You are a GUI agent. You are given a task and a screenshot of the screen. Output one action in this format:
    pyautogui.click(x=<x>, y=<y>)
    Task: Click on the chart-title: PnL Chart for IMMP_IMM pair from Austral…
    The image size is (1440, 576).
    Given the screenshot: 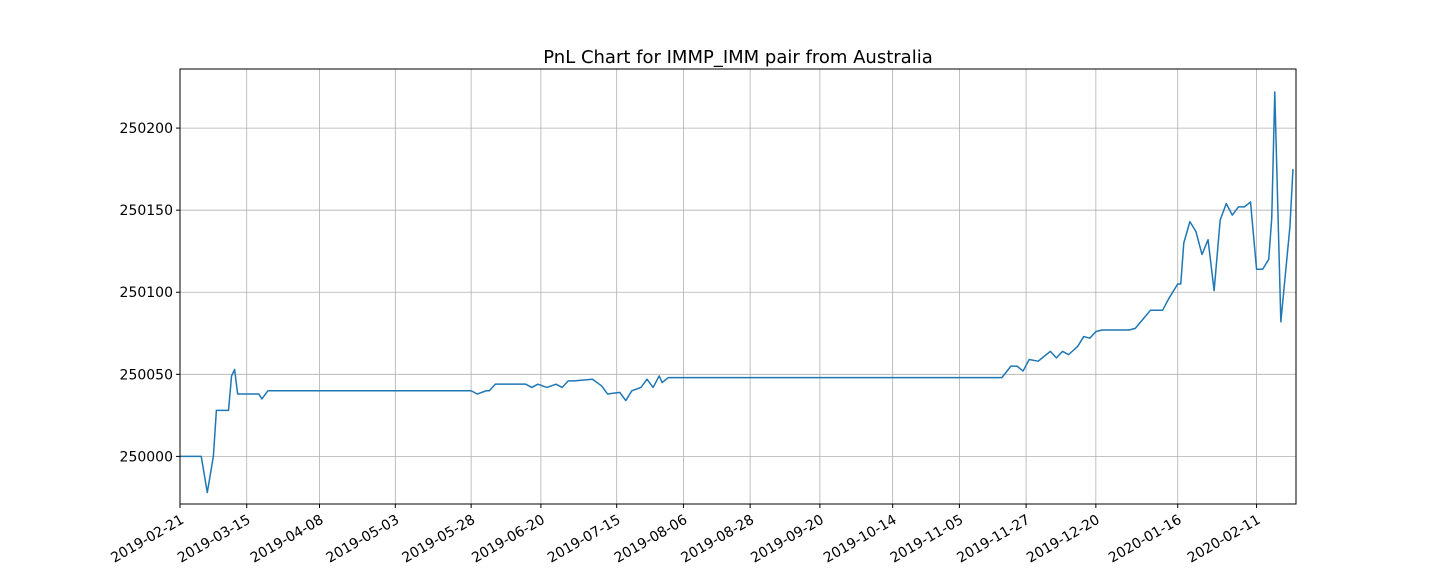 What is the action you would take?
    pyautogui.click(x=737, y=57)
    